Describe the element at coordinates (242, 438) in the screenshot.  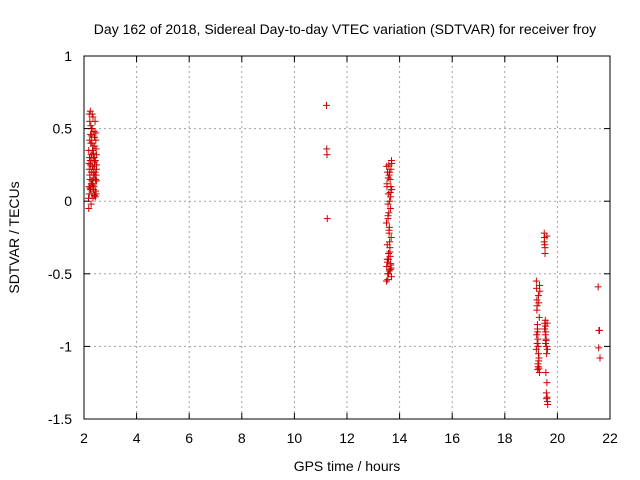
I see `x-tick-label: 8` at that location.